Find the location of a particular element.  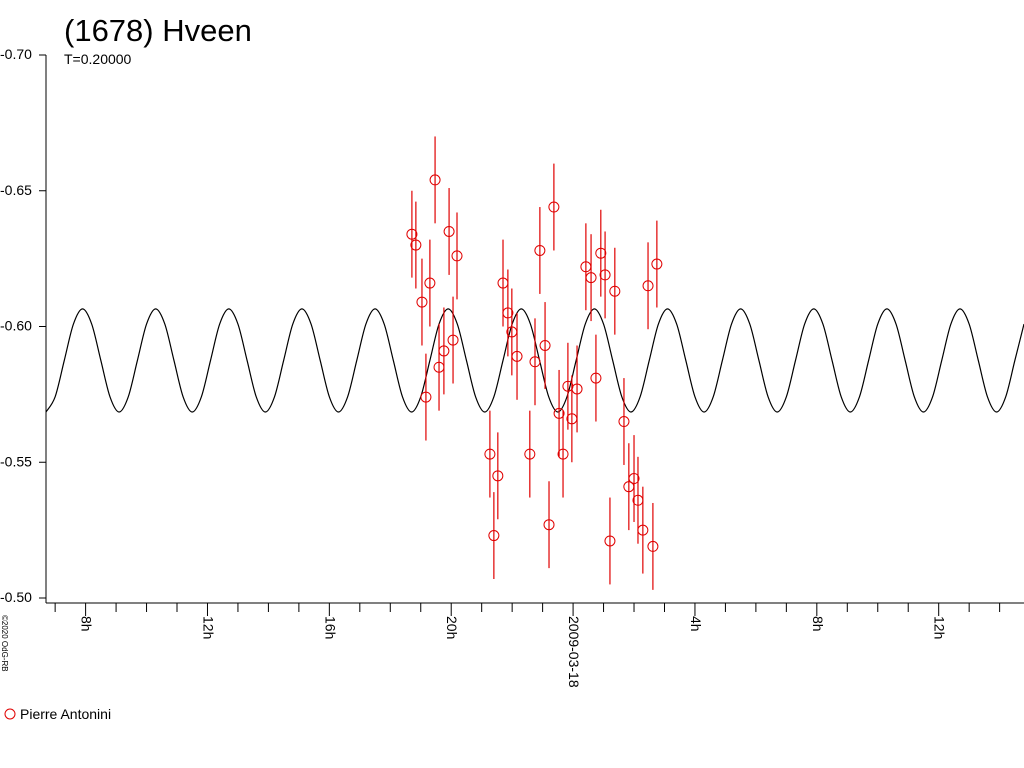

credit: ©2020 OdG-RB is located at coordinates (4, 643).